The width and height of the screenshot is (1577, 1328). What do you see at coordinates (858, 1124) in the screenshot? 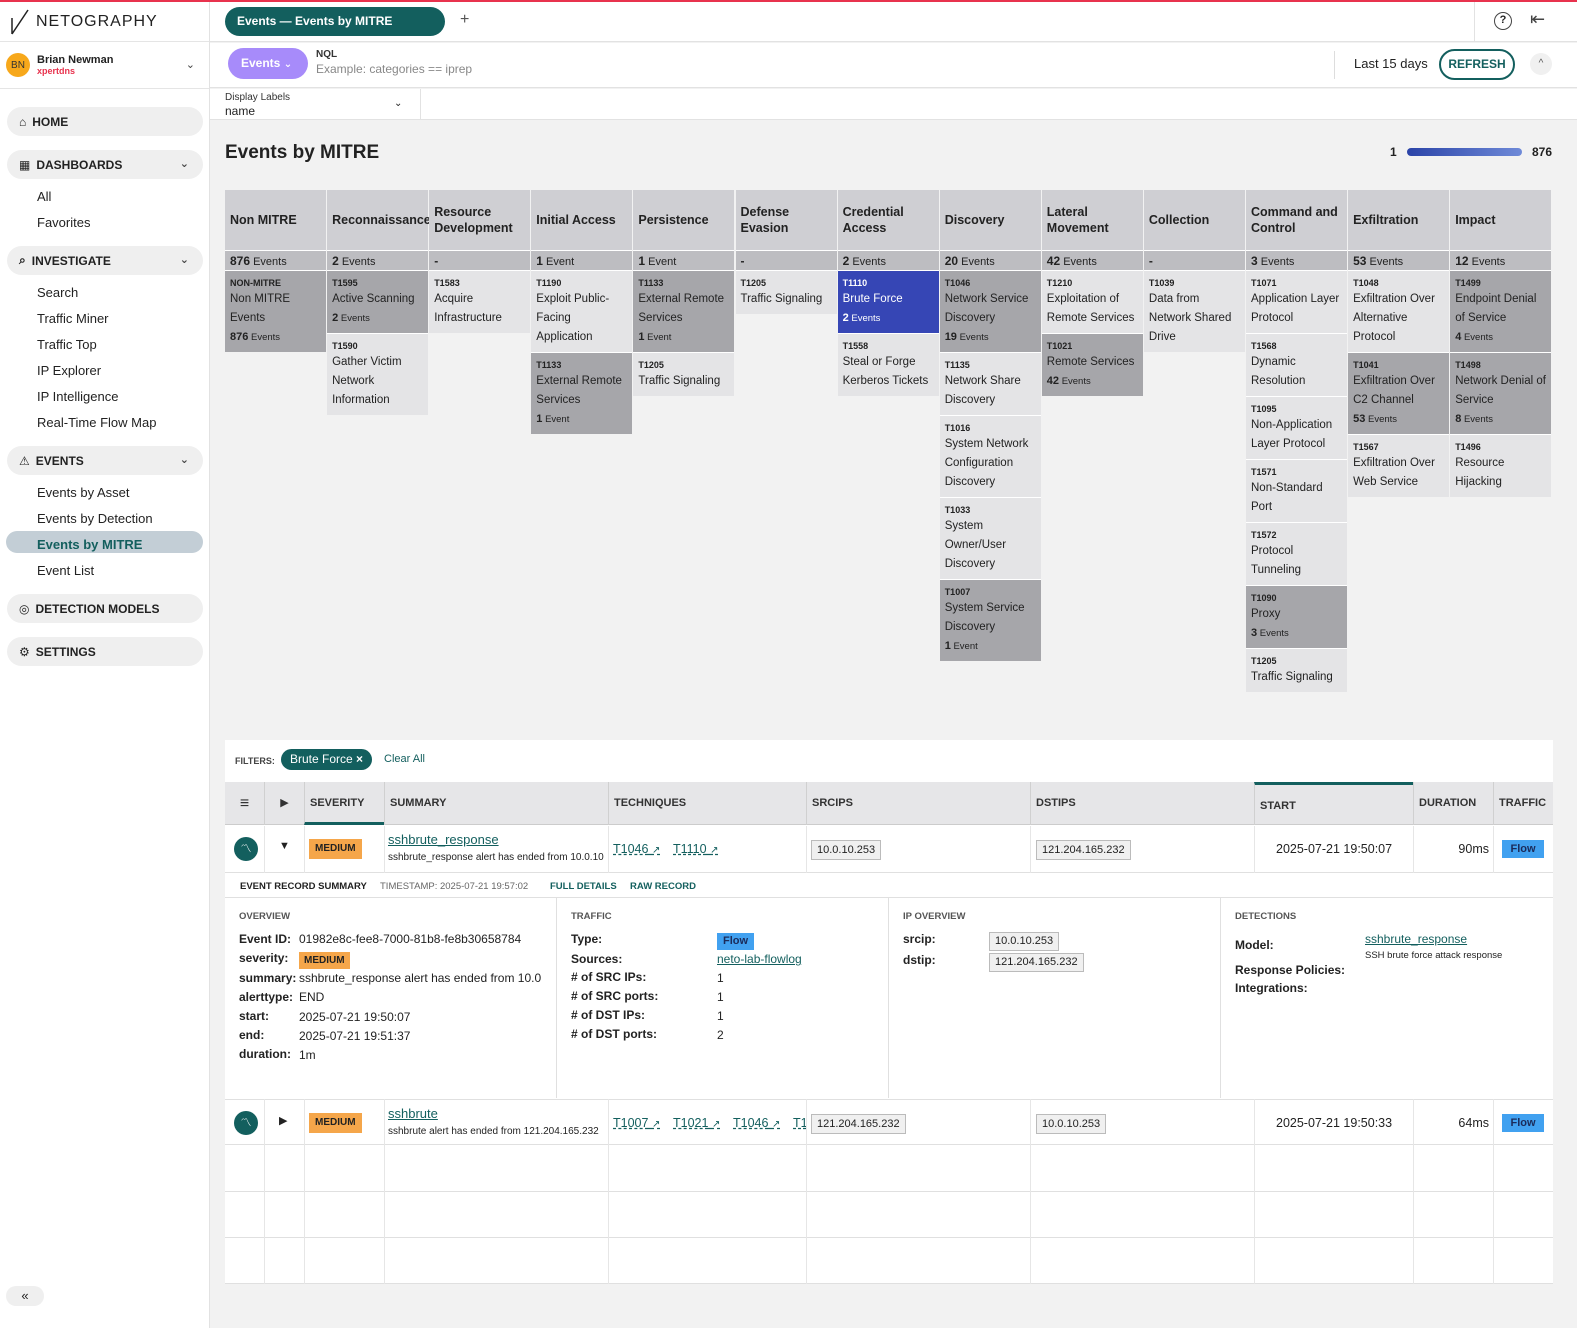
I see `srcip-value: 121.204.165.232` at bounding box center [858, 1124].